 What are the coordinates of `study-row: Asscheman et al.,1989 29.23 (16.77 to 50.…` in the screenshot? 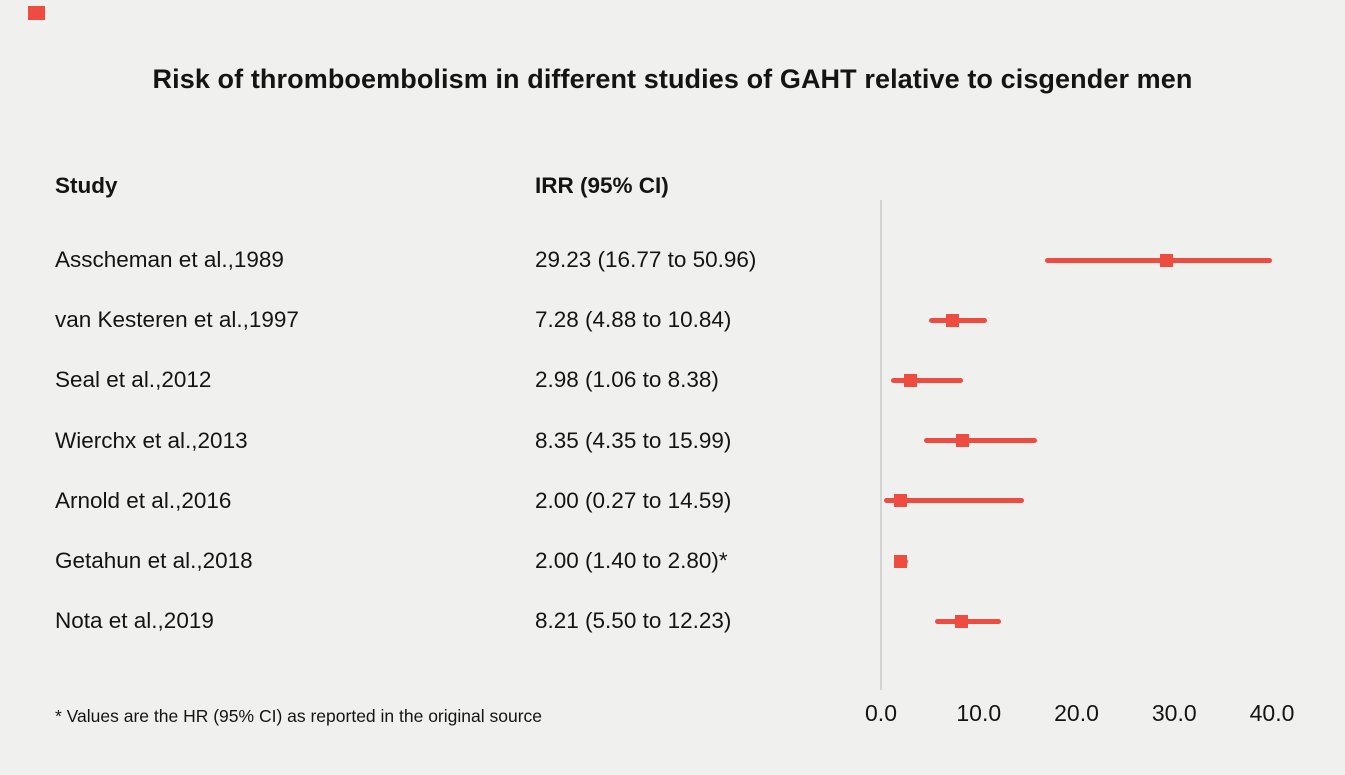 It's located at (672, 260).